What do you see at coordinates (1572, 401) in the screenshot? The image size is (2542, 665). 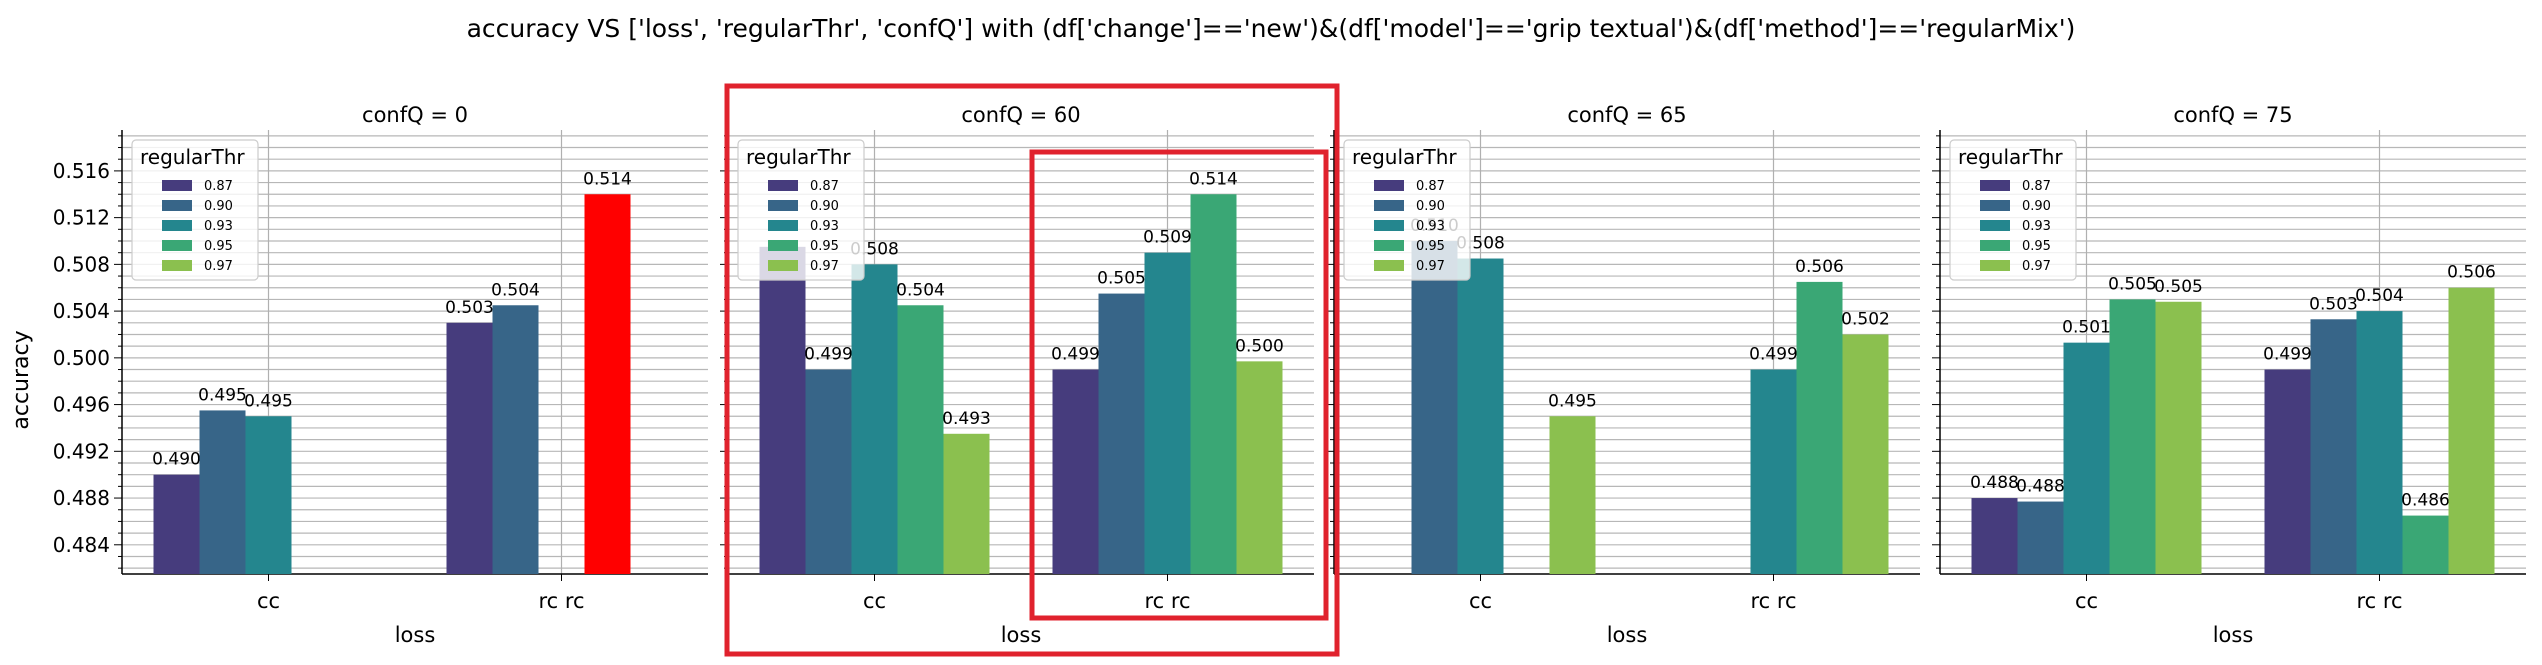 I see `bar-value-label: 0.495` at bounding box center [1572, 401].